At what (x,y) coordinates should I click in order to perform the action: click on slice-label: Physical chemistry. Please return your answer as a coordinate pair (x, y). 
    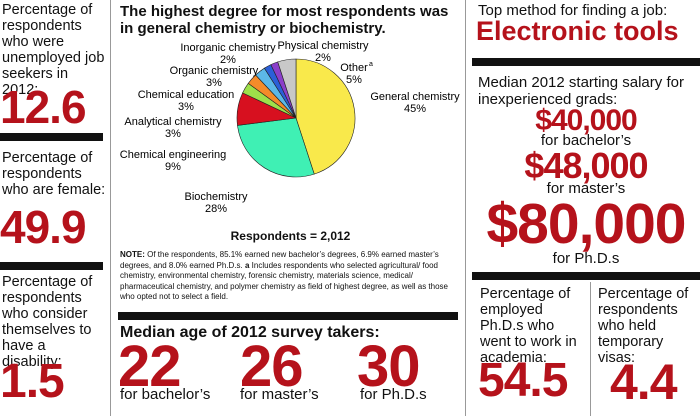
    Looking at the image, I should click on (323, 46).